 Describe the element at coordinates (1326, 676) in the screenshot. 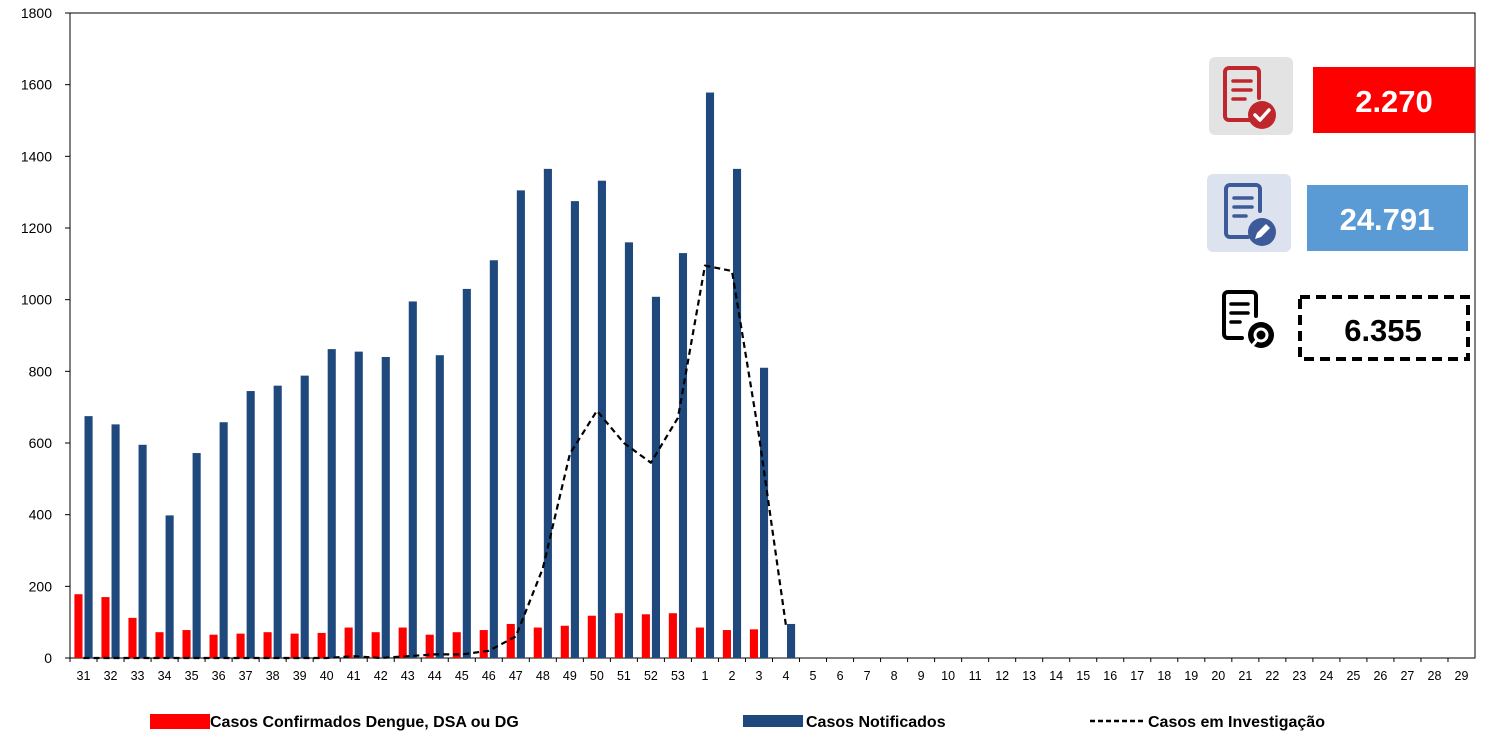

I see `x-tick-label: 24` at that location.